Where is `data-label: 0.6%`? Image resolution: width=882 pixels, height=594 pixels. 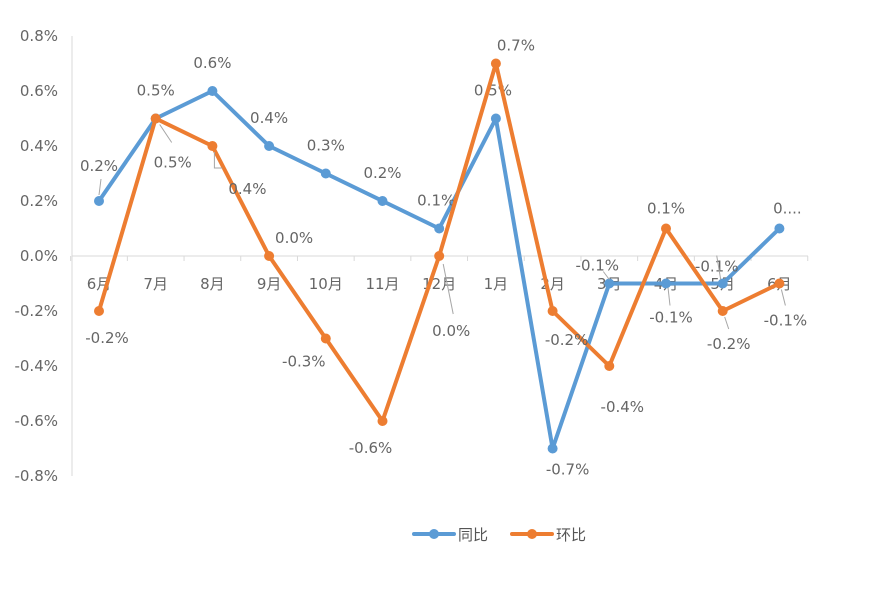 data-label: 0.6% is located at coordinates (212, 63).